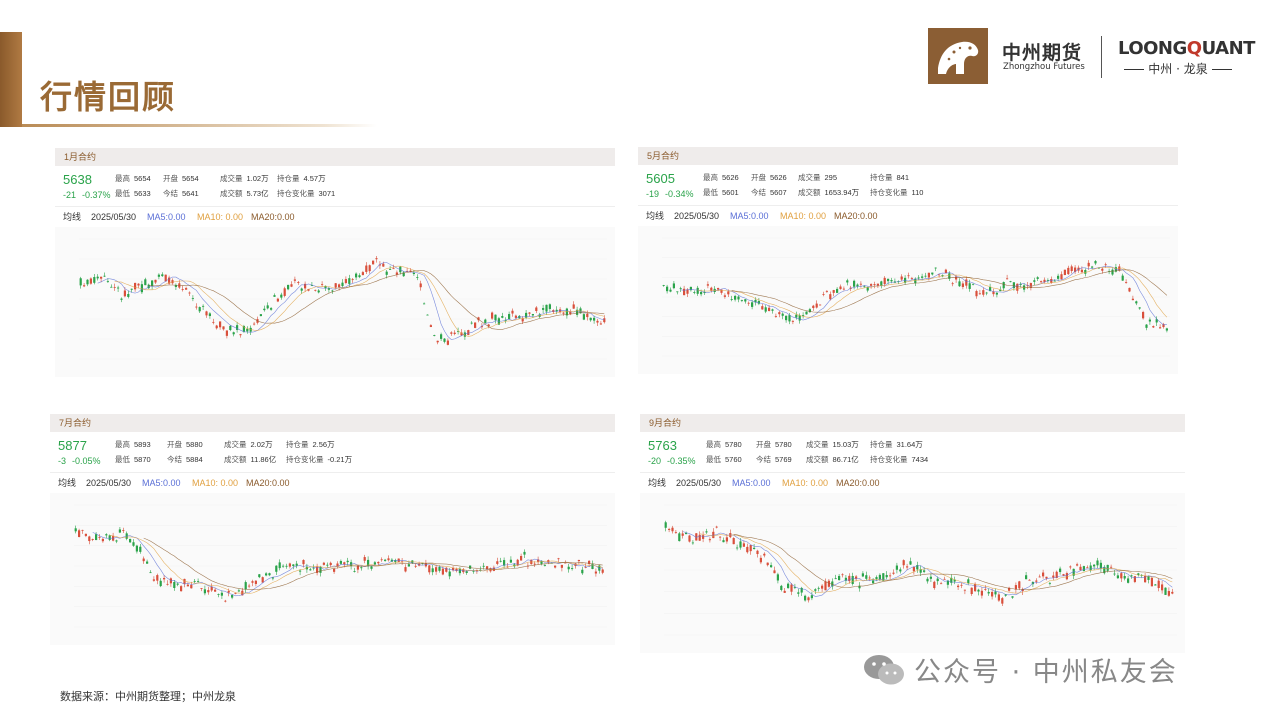  I want to click on contract-name: 1月合约, so click(335, 157).